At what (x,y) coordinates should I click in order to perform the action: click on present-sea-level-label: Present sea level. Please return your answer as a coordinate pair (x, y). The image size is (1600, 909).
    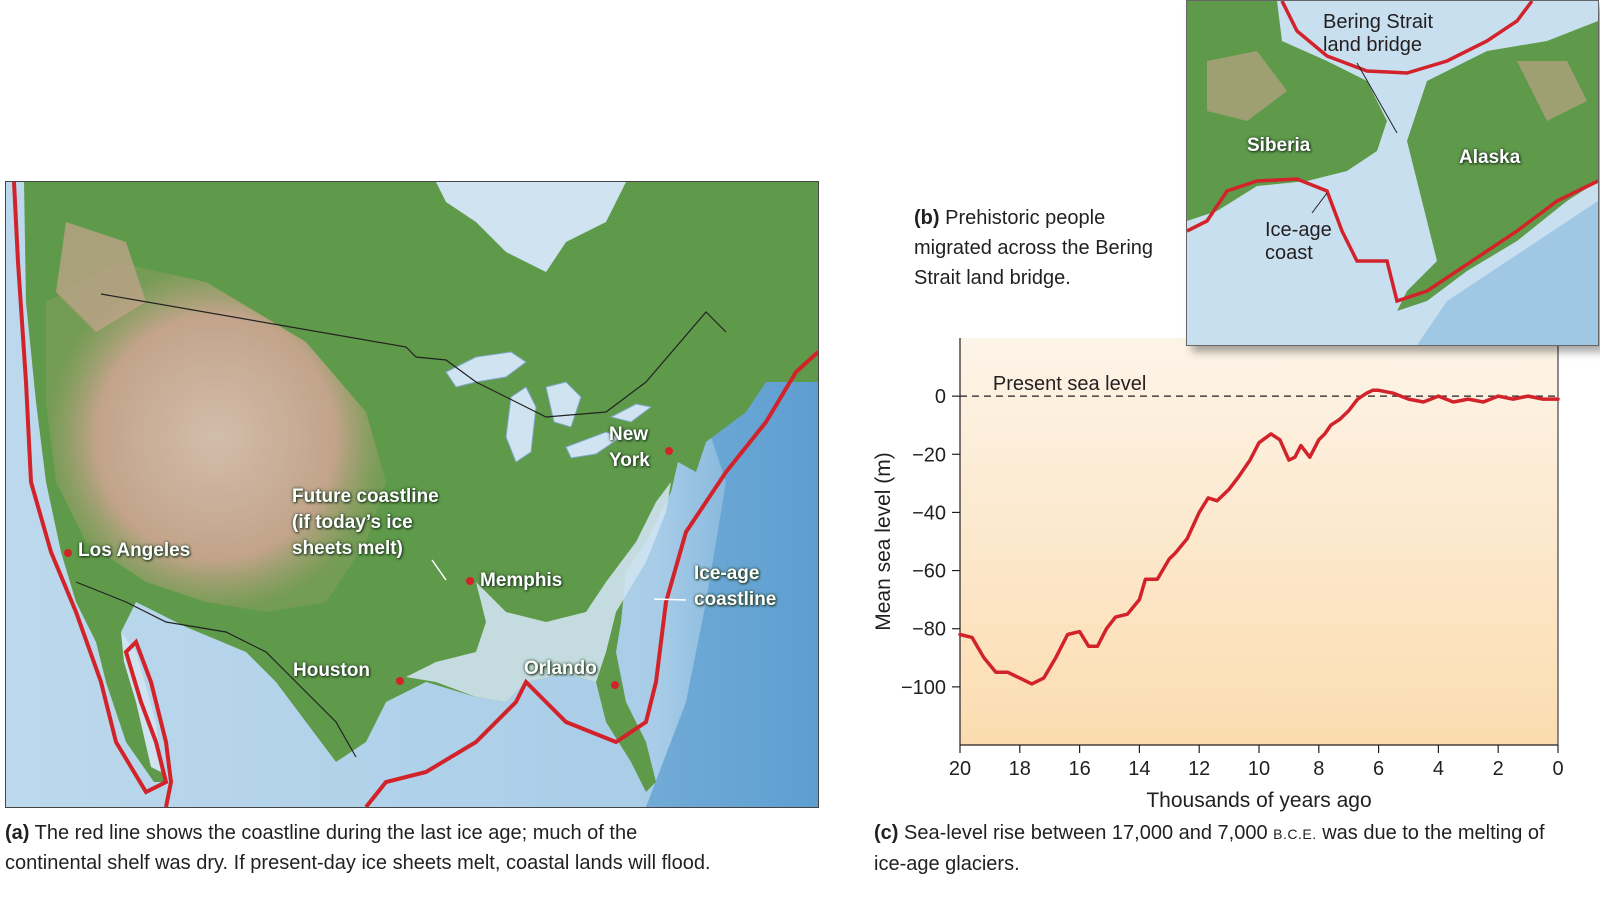
    Looking at the image, I should click on (1069, 384).